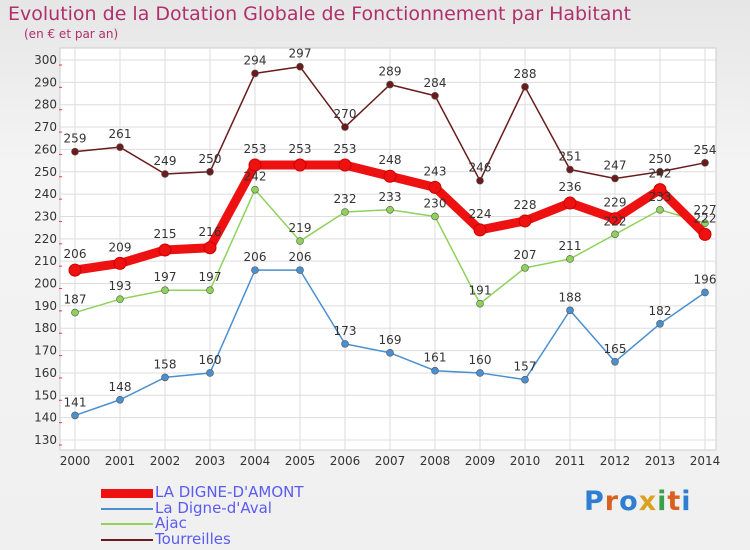  I want to click on x-tick-label: 2002, so click(165, 461).